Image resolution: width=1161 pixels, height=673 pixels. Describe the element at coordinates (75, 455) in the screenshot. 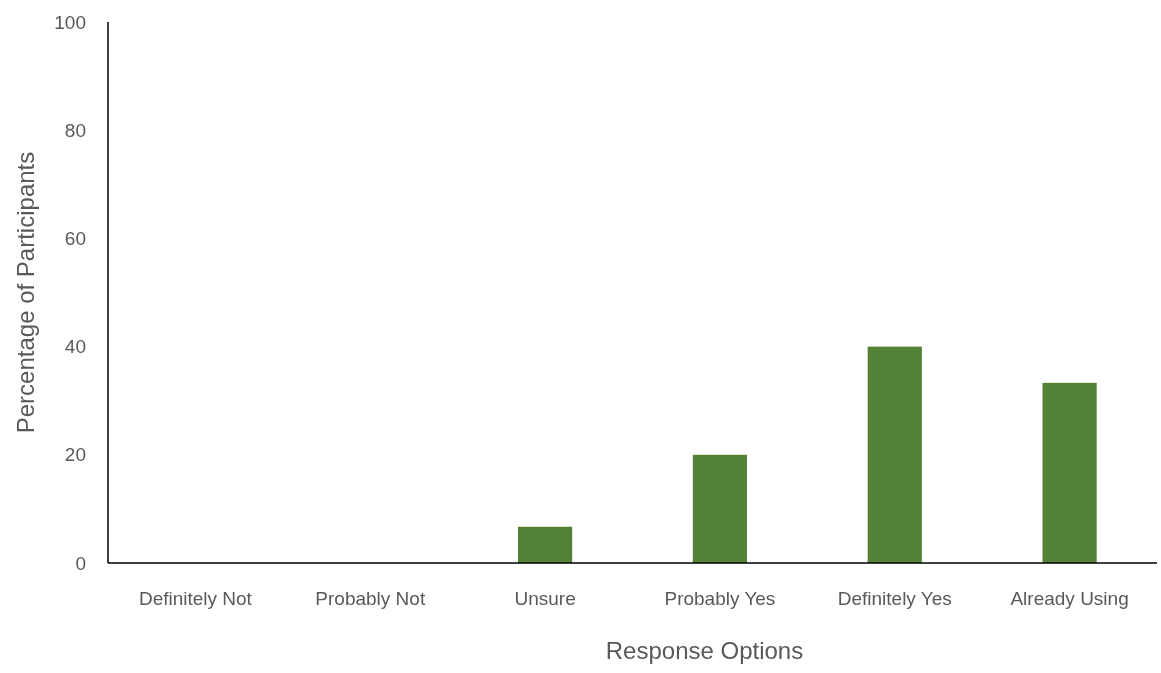

I see `y-tick-label: 20` at that location.